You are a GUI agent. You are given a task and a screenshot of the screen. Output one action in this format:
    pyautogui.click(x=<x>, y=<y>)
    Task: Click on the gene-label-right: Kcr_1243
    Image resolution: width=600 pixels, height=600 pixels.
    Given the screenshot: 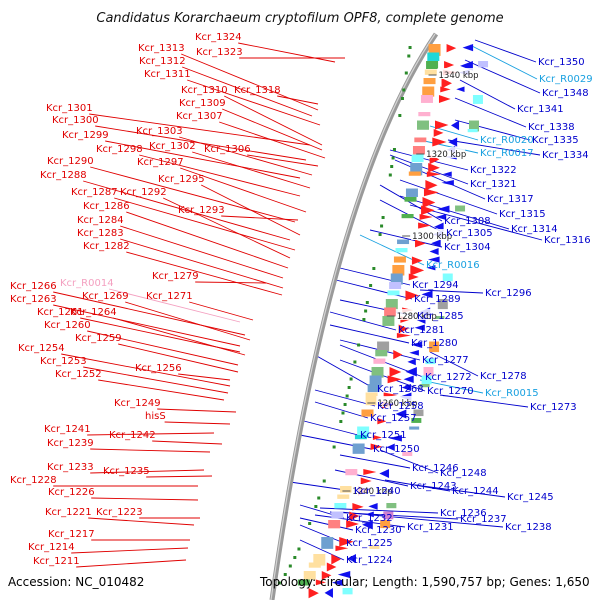 What is the action you would take?
    pyautogui.click(x=433, y=486)
    